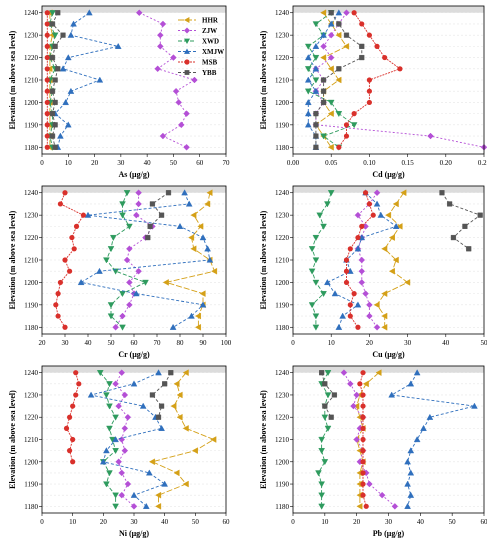 The height and width of the screenshot is (550, 487). I want to click on y-tick-label: 1190, so click(31, 305).